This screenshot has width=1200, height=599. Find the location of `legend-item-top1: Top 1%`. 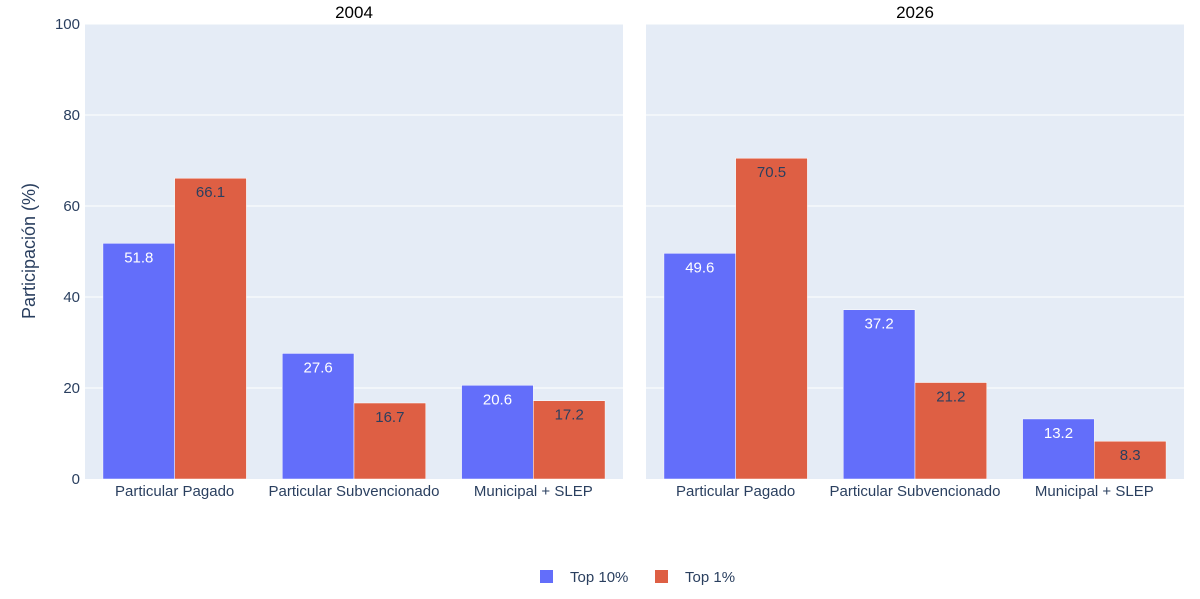

legend-item-top1: Top 1% is located at coordinates (695, 577).